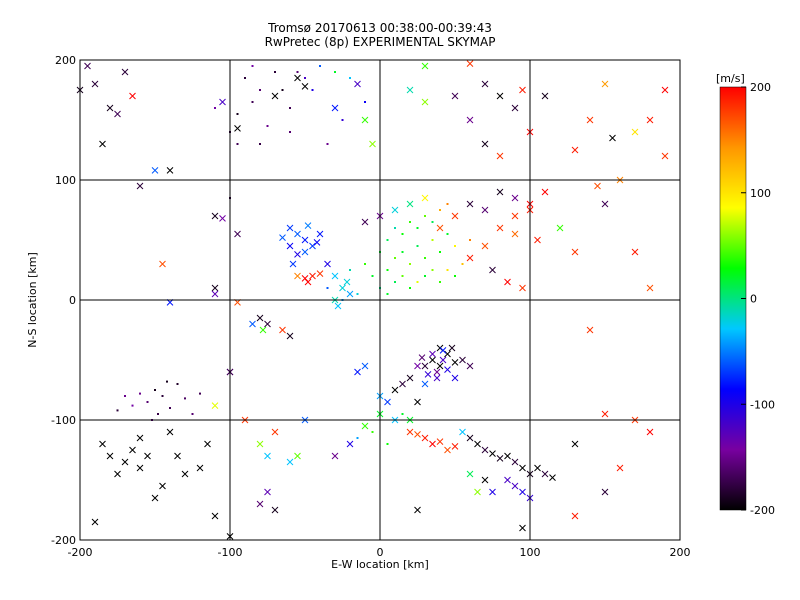 Image resolution: width=800 pixels, height=600 pixels. What do you see at coordinates (65, 60) in the screenshot?
I see `y-tick-label: 200` at bounding box center [65, 60].